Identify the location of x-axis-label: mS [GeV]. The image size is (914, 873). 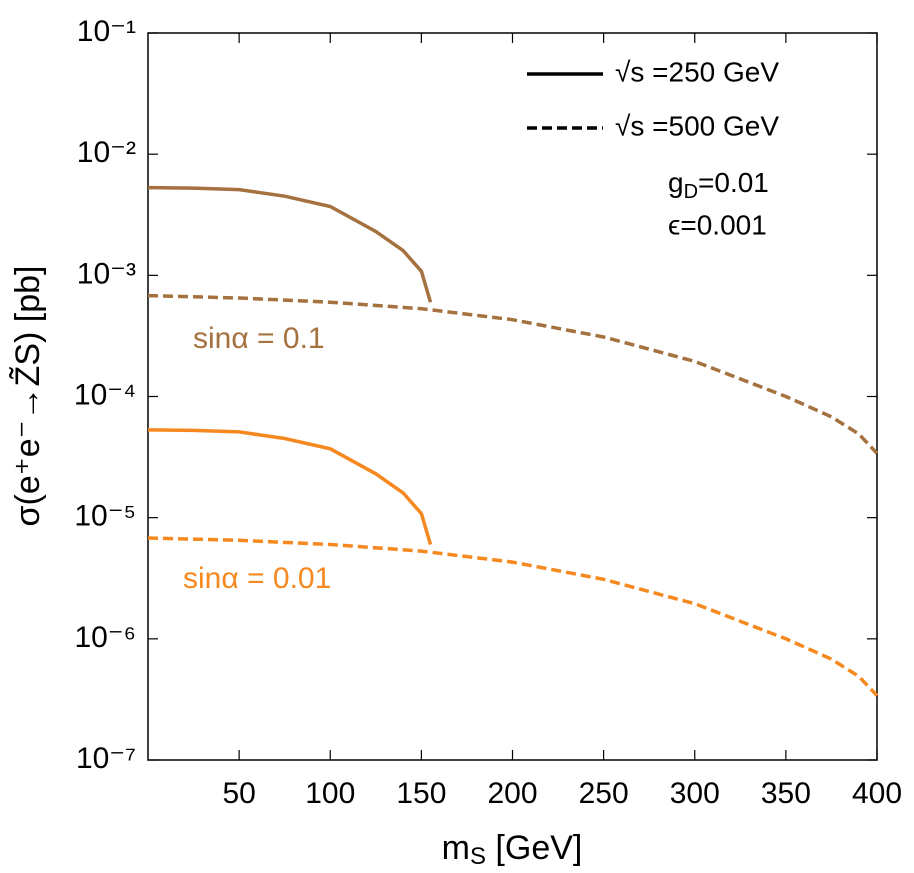
(512, 849).